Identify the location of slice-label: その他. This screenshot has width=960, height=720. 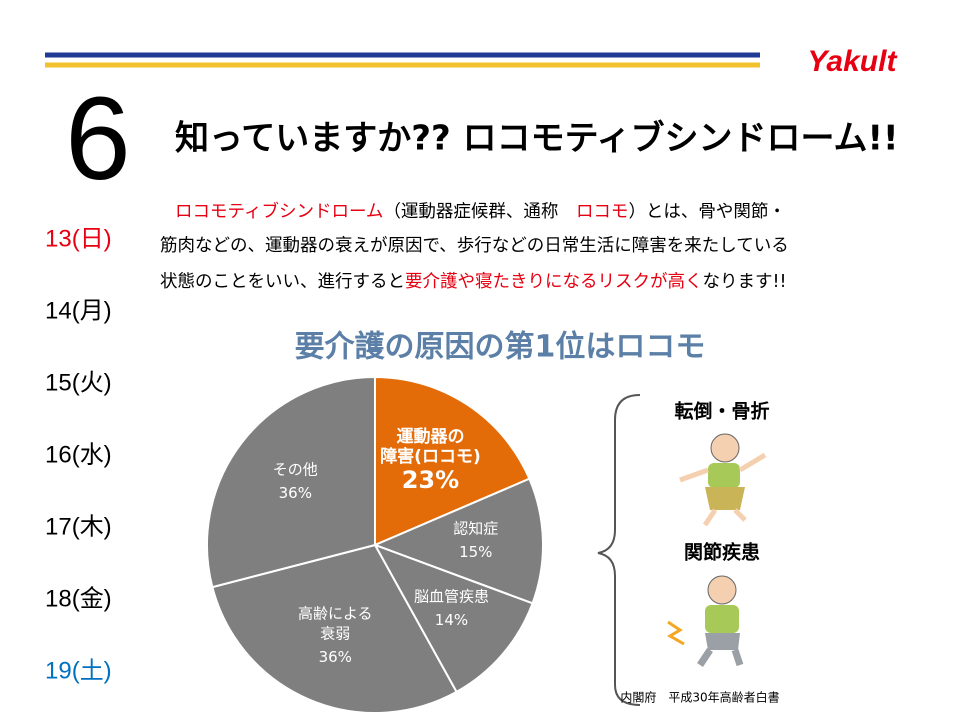
(295, 469).